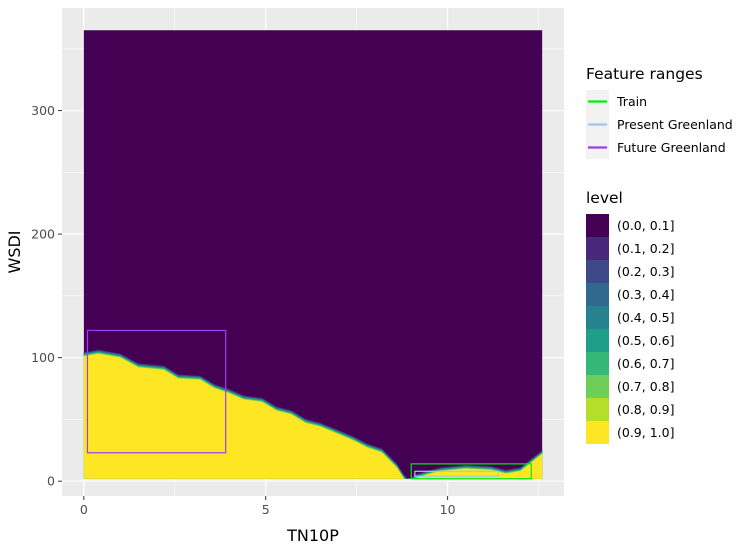 This screenshot has width=750, height=554. I want to click on y-tick-label: 200, so click(43, 234).